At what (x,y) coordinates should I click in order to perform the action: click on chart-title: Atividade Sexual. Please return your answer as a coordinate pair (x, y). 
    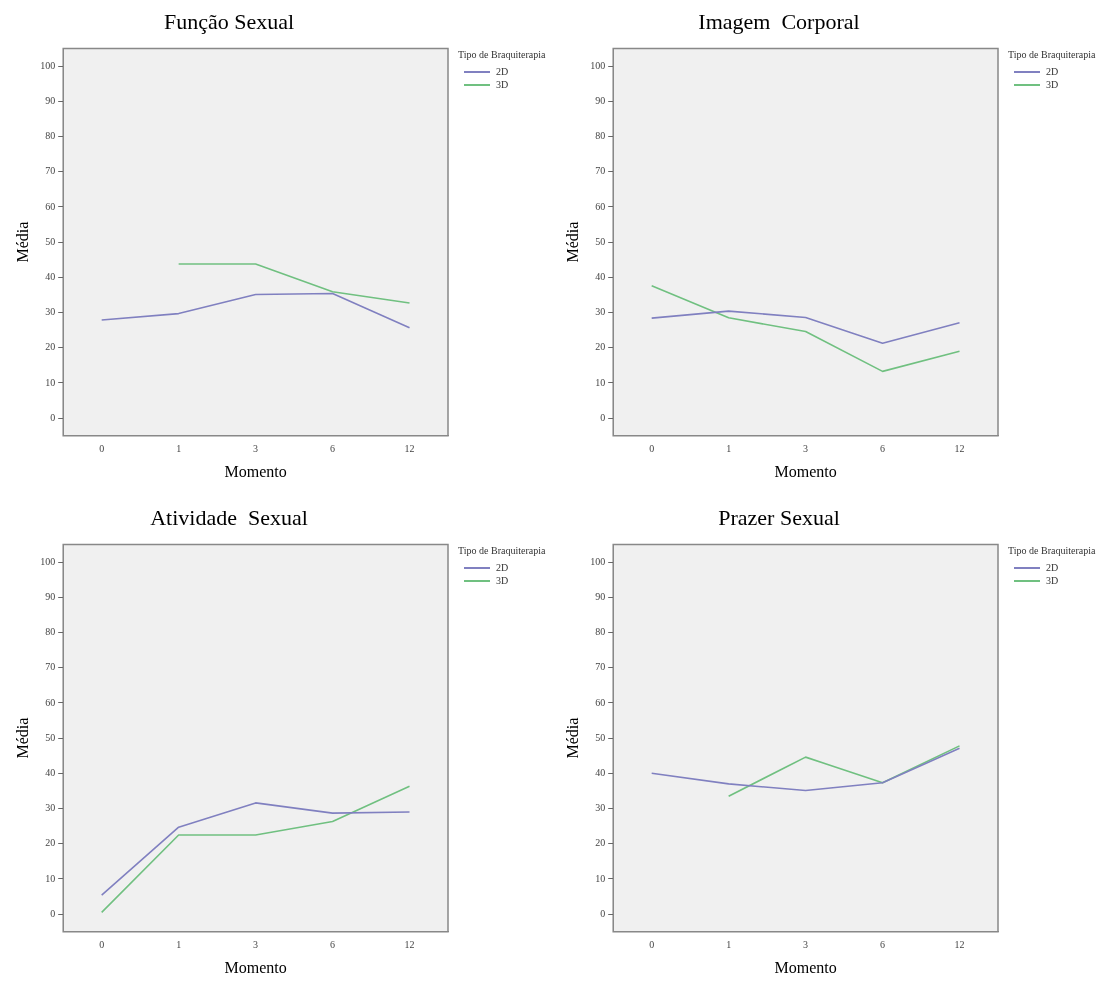
    Looking at the image, I should click on (229, 517).